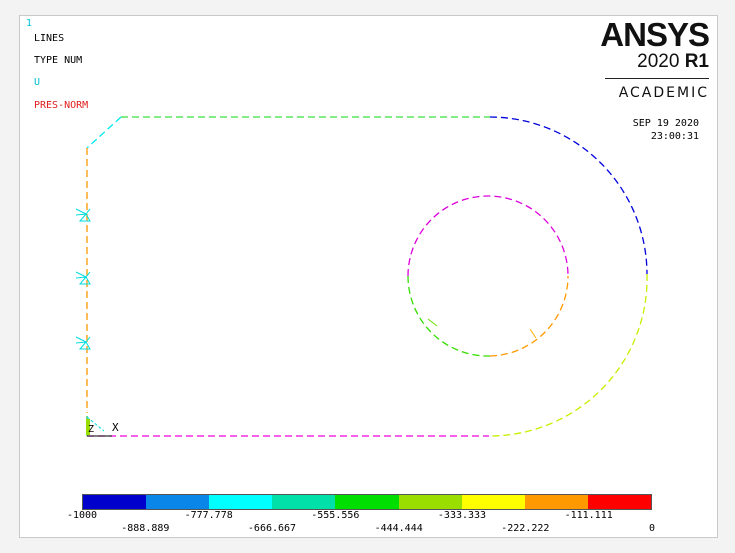 This screenshot has width=735, height=553. Describe the element at coordinates (488, 236) in the screenshot. I see `model-hole-upper` at that location.